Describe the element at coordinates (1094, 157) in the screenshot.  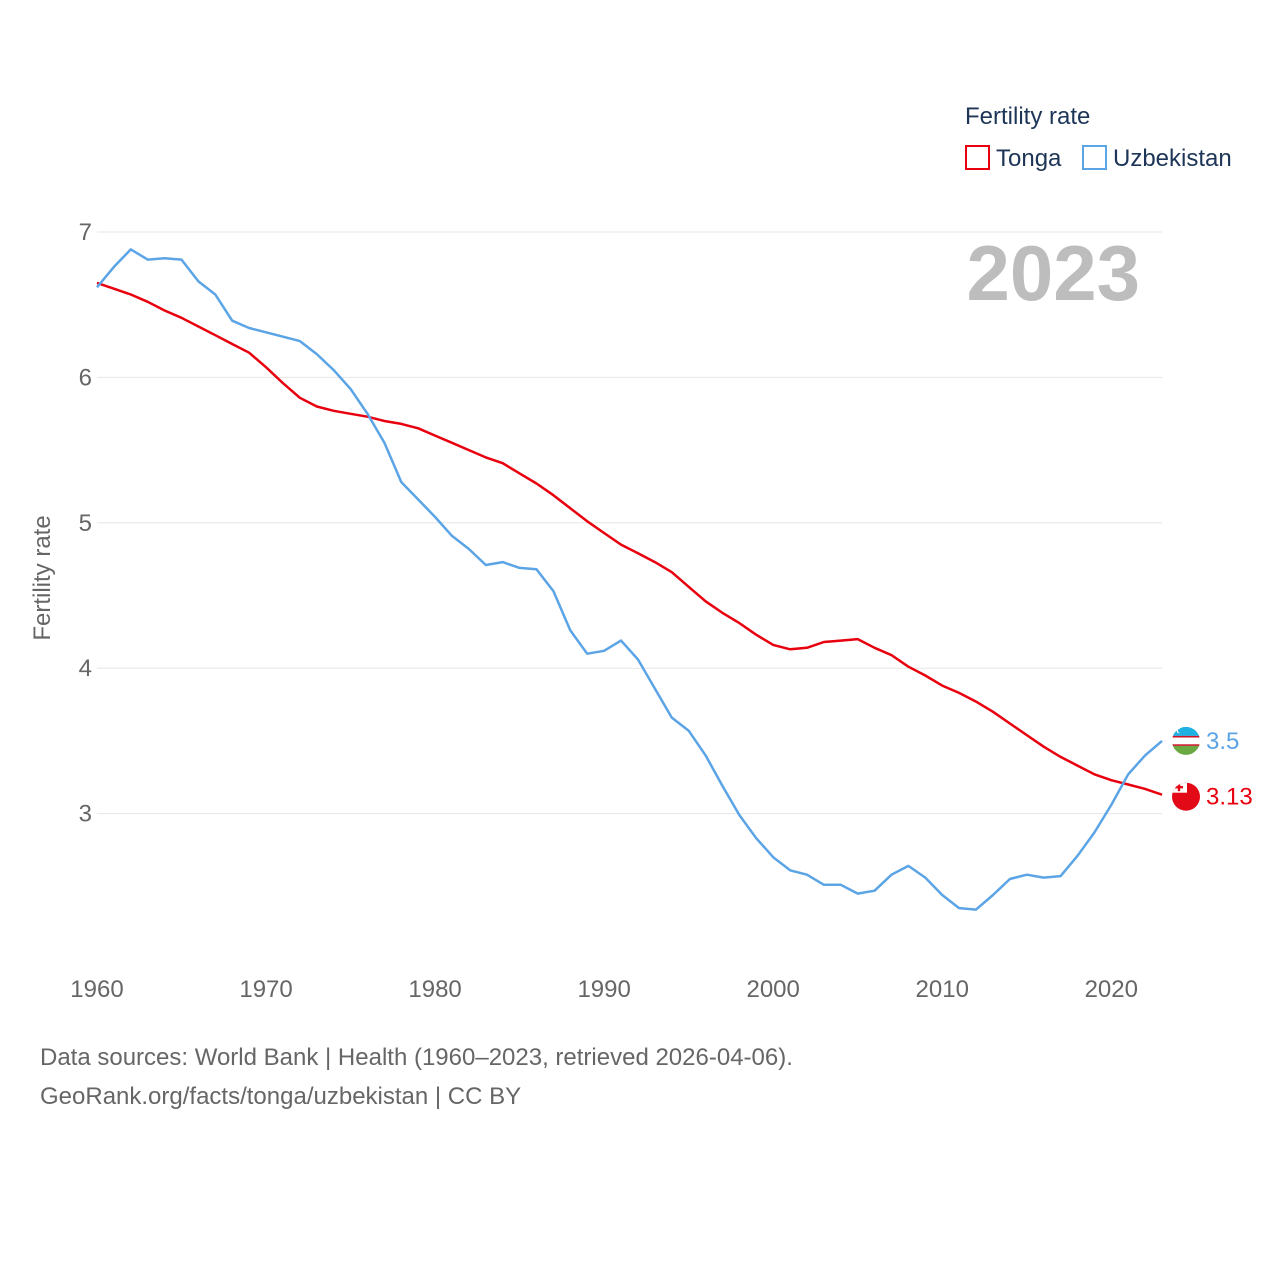
I see `legend-swatch-uzbekistan` at that location.